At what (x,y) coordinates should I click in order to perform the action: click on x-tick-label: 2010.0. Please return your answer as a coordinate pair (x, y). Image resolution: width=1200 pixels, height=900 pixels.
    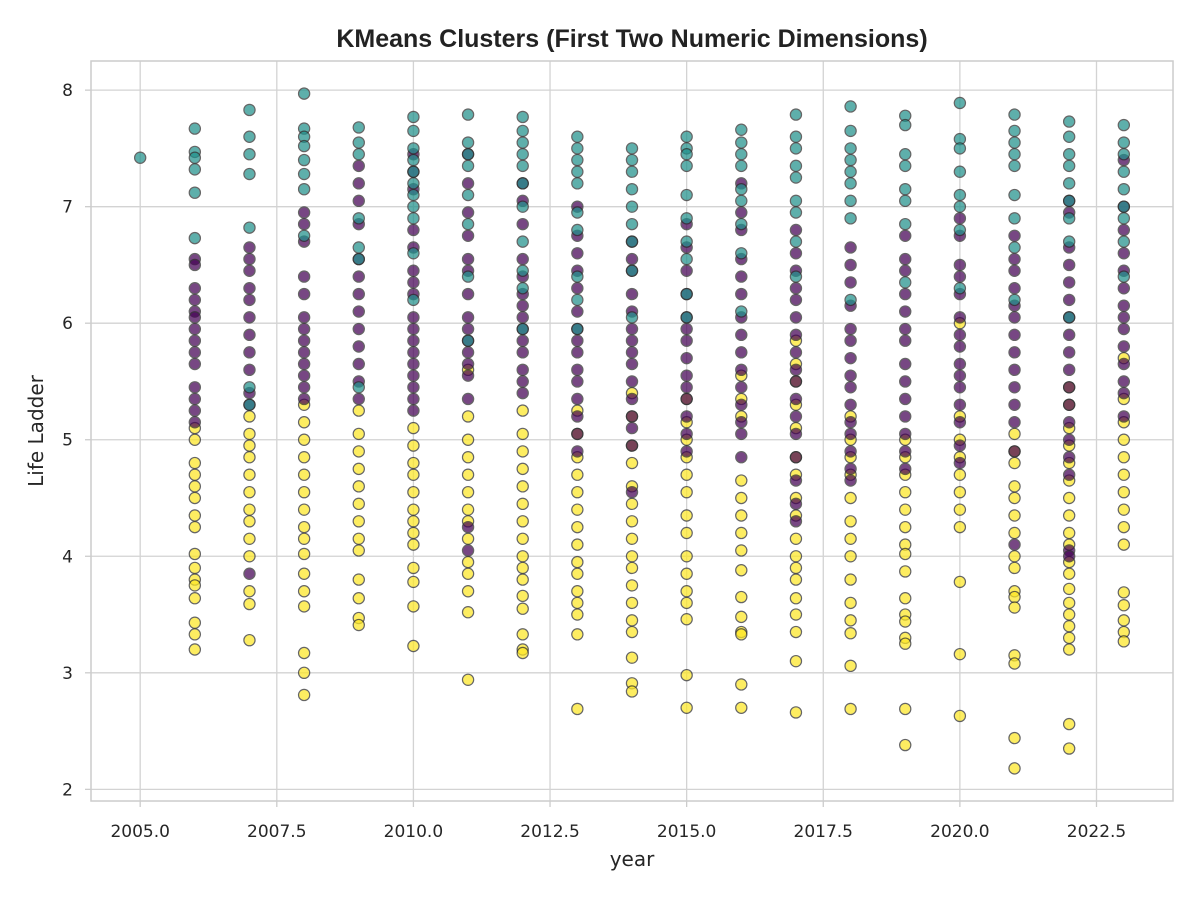
    Looking at the image, I should click on (413, 832).